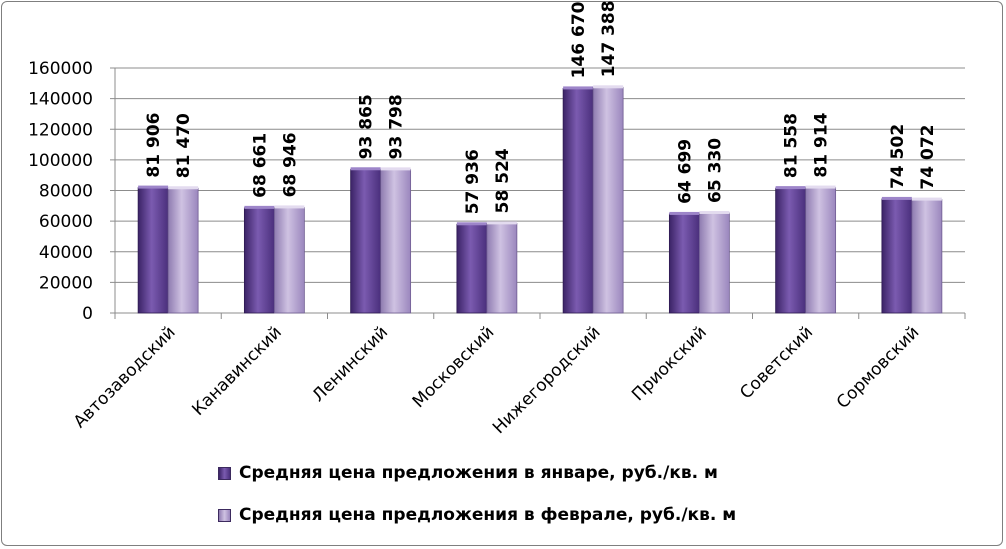 This screenshot has width=1006, height=549. What do you see at coordinates (66, 222) in the screenshot?
I see `y-tick-label: 60000` at bounding box center [66, 222].